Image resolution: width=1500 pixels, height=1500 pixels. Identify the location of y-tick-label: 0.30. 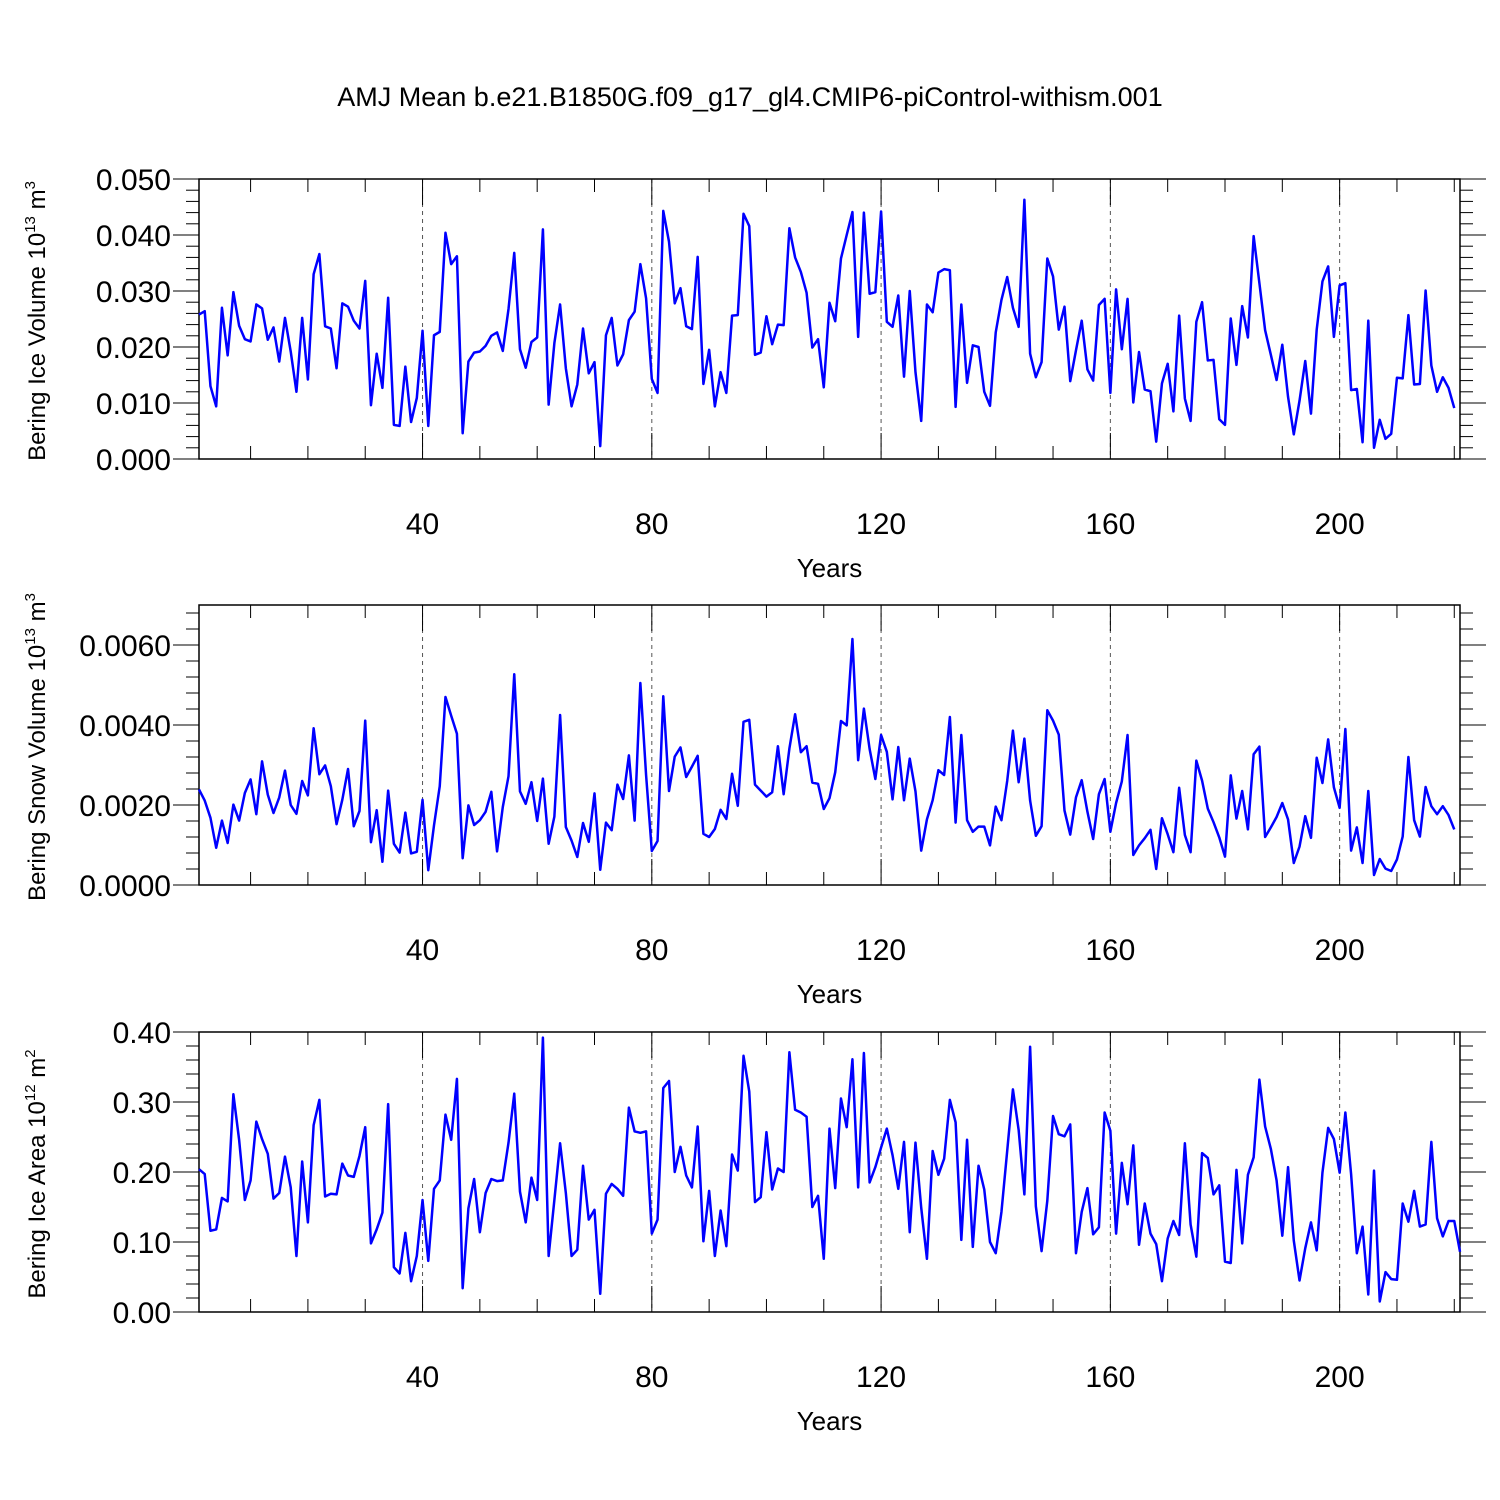
(142, 1103).